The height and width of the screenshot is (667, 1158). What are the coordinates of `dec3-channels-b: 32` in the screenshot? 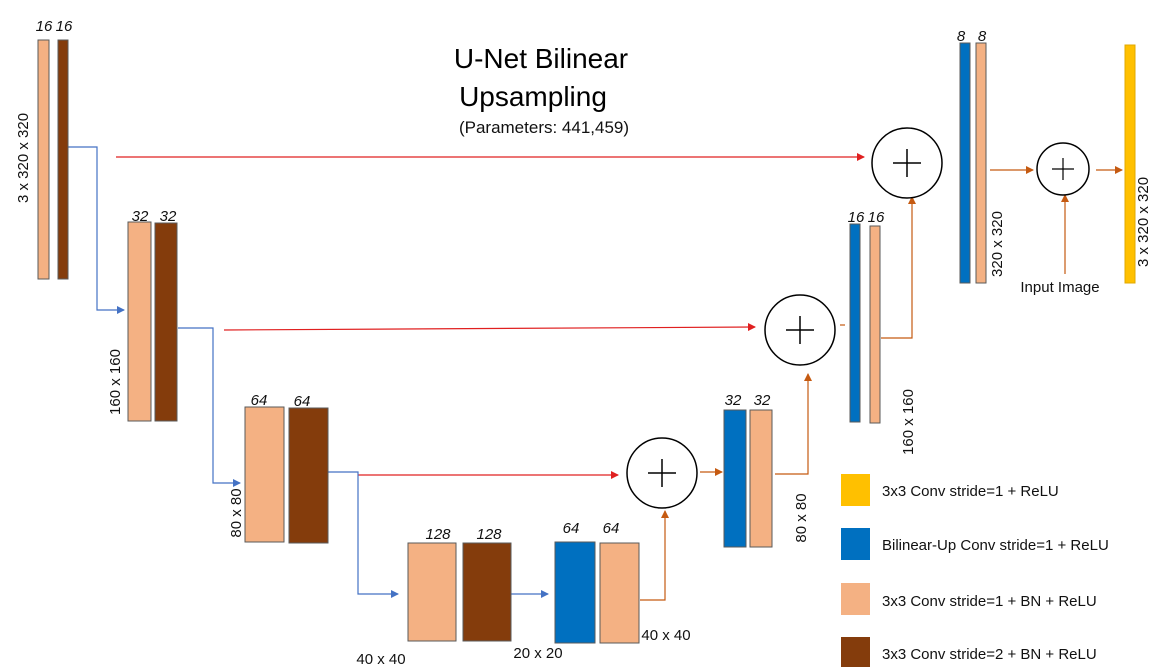 It's located at (762, 400).